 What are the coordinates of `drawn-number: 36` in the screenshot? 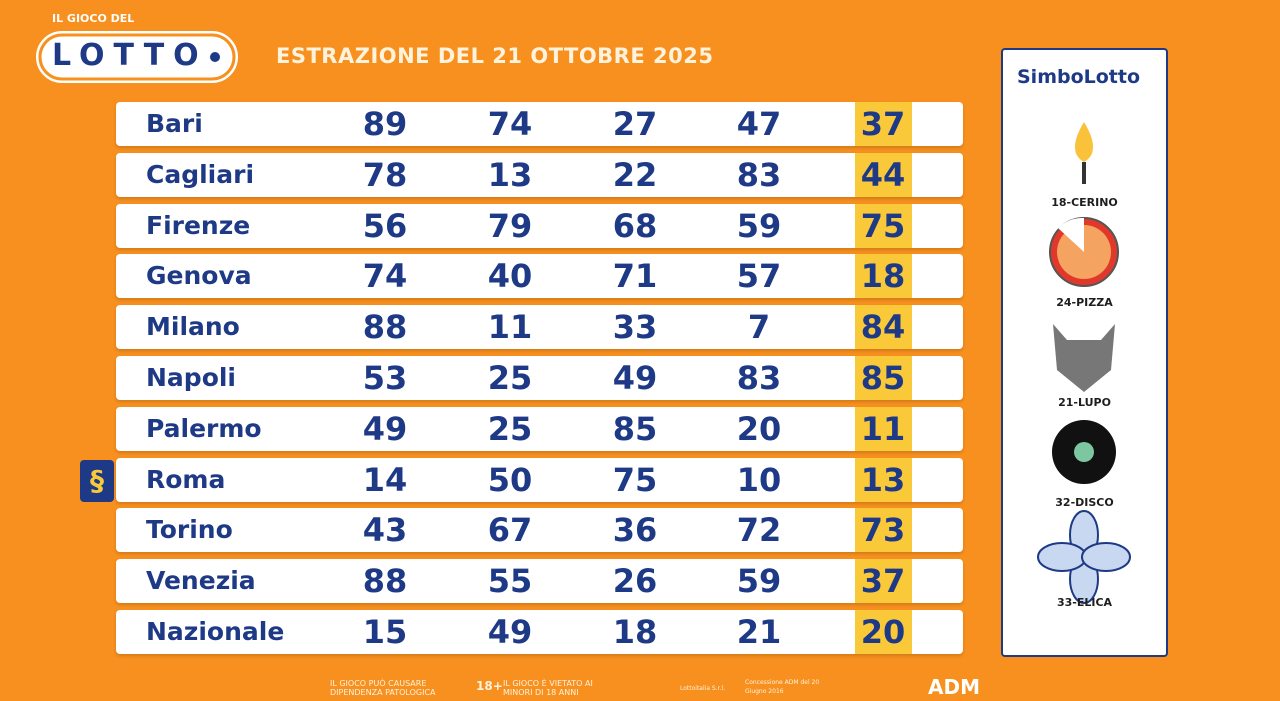 It's located at (635, 530).